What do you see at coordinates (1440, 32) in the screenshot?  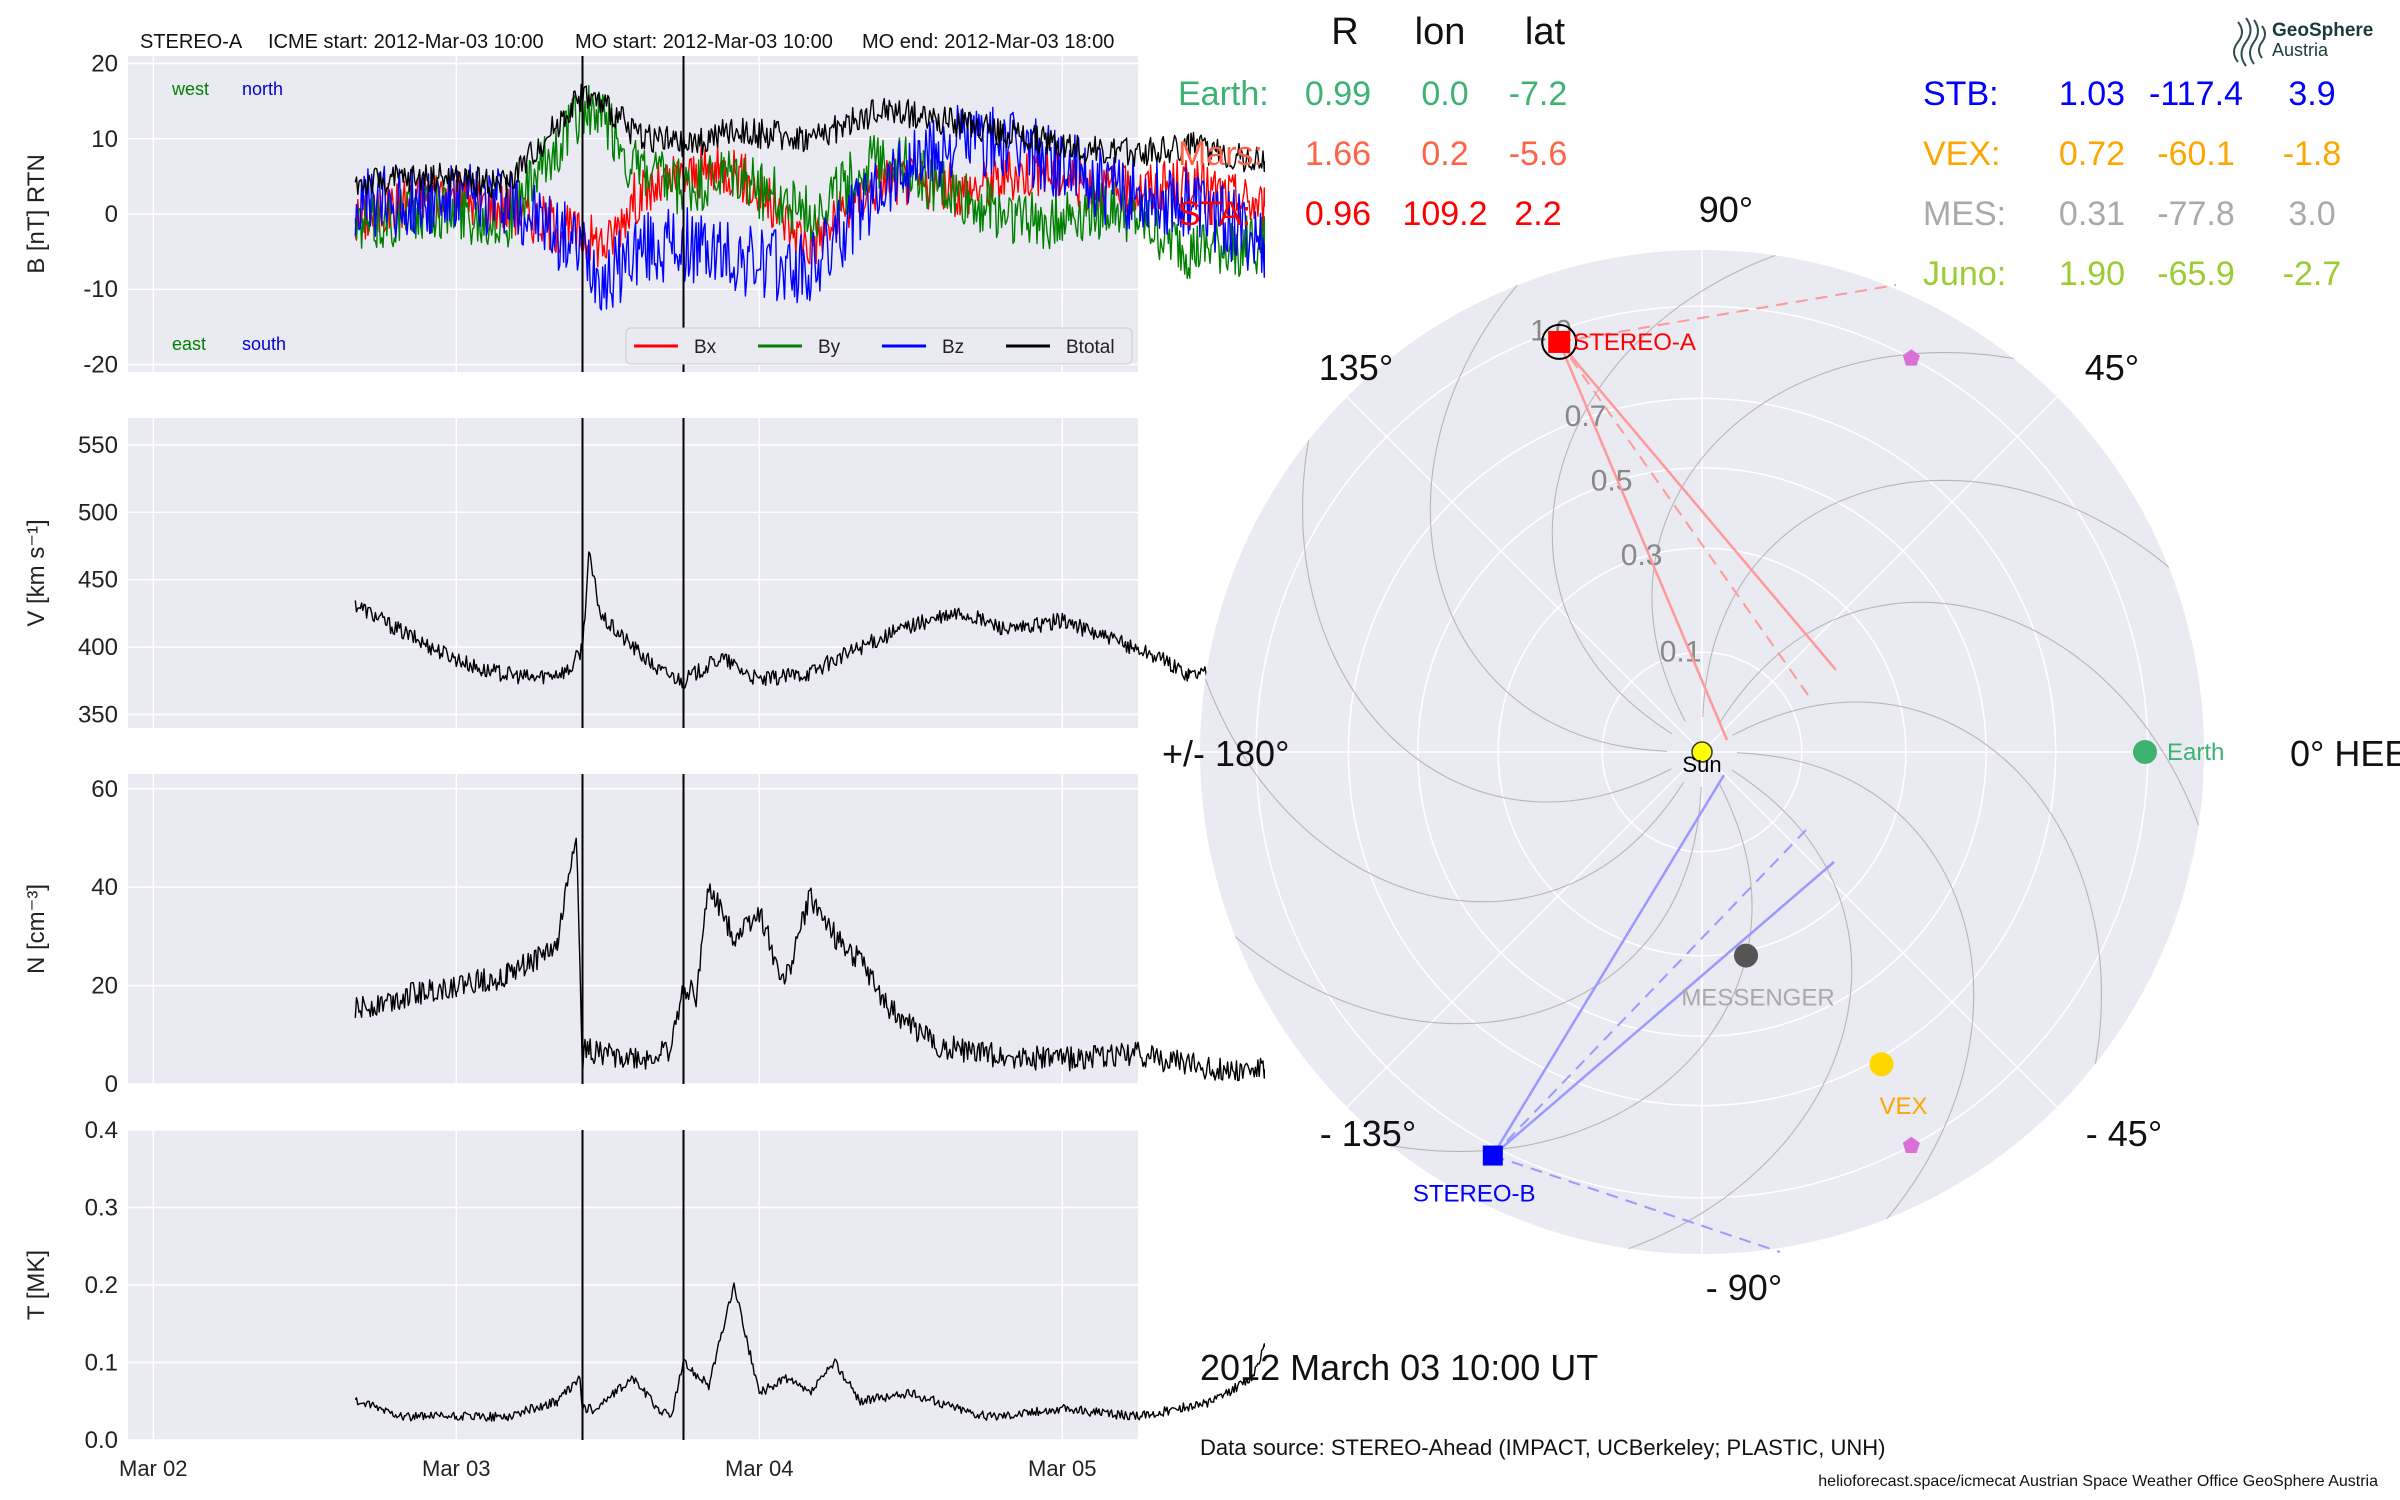 I see `table-header-lon: lon` at bounding box center [1440, 32].